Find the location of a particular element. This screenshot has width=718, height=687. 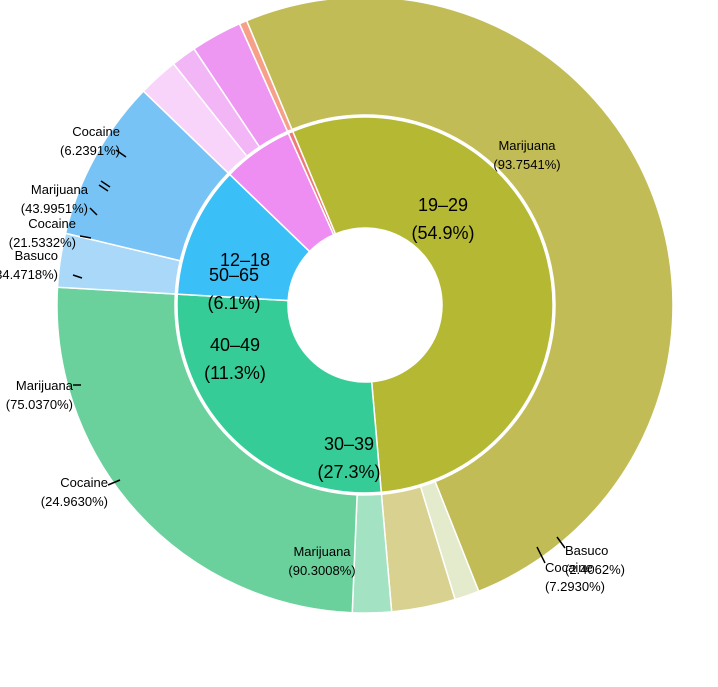

leader-line-thin is located at coordinates (105, 184).